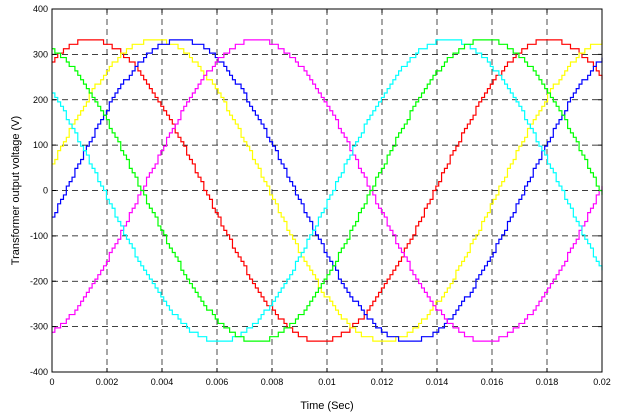  What do you see at coordinates (107, 382) in the screenshot?
I see `x-tick-label: 0.002` at bounding box center [107, 382].